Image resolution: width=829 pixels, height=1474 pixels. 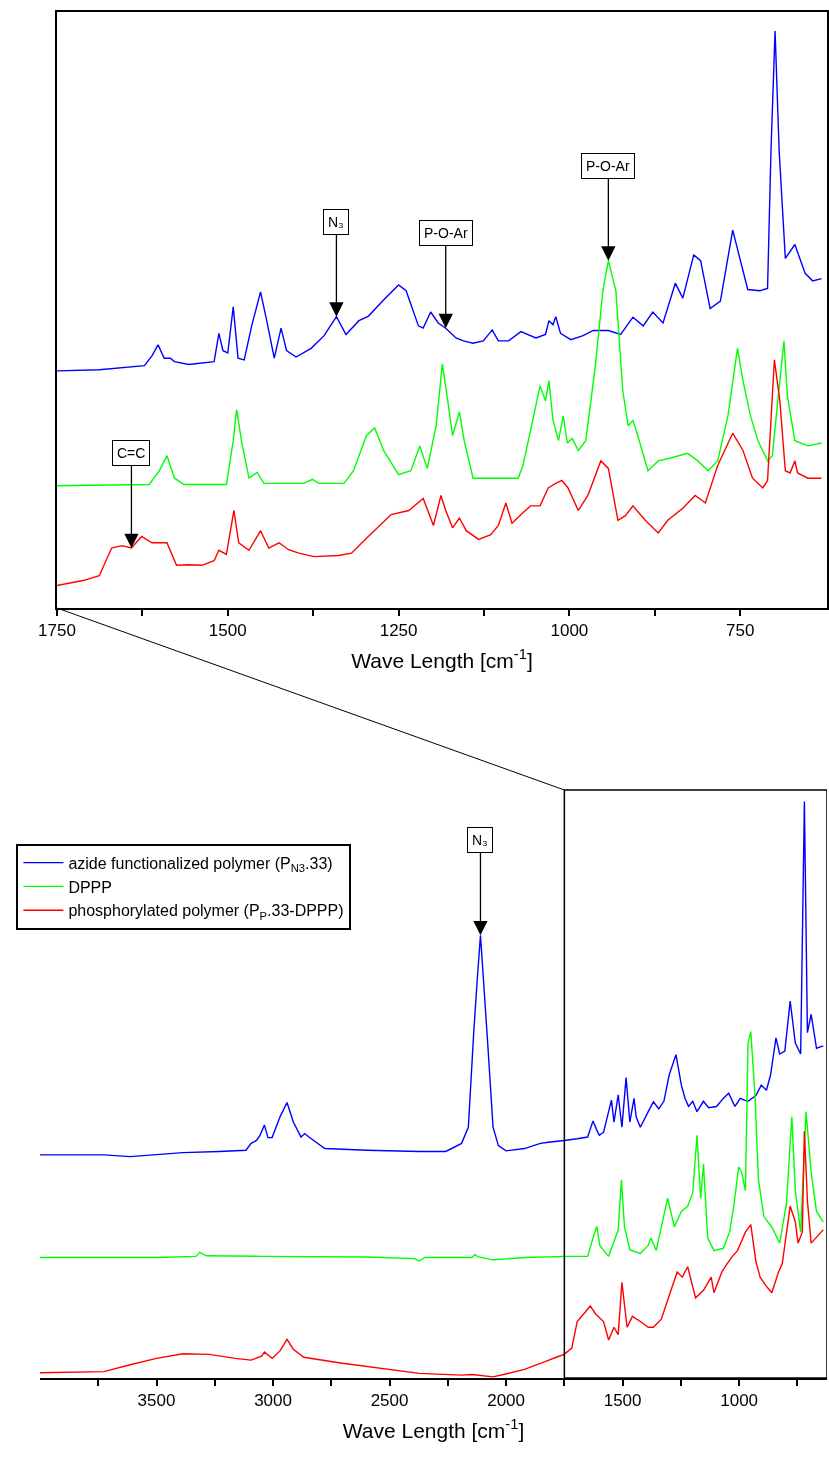 What do you see at coordinates (389, 1401) in the screenshot?
I see `x-tick-label: 2500` at bounding box center [389, 1401].